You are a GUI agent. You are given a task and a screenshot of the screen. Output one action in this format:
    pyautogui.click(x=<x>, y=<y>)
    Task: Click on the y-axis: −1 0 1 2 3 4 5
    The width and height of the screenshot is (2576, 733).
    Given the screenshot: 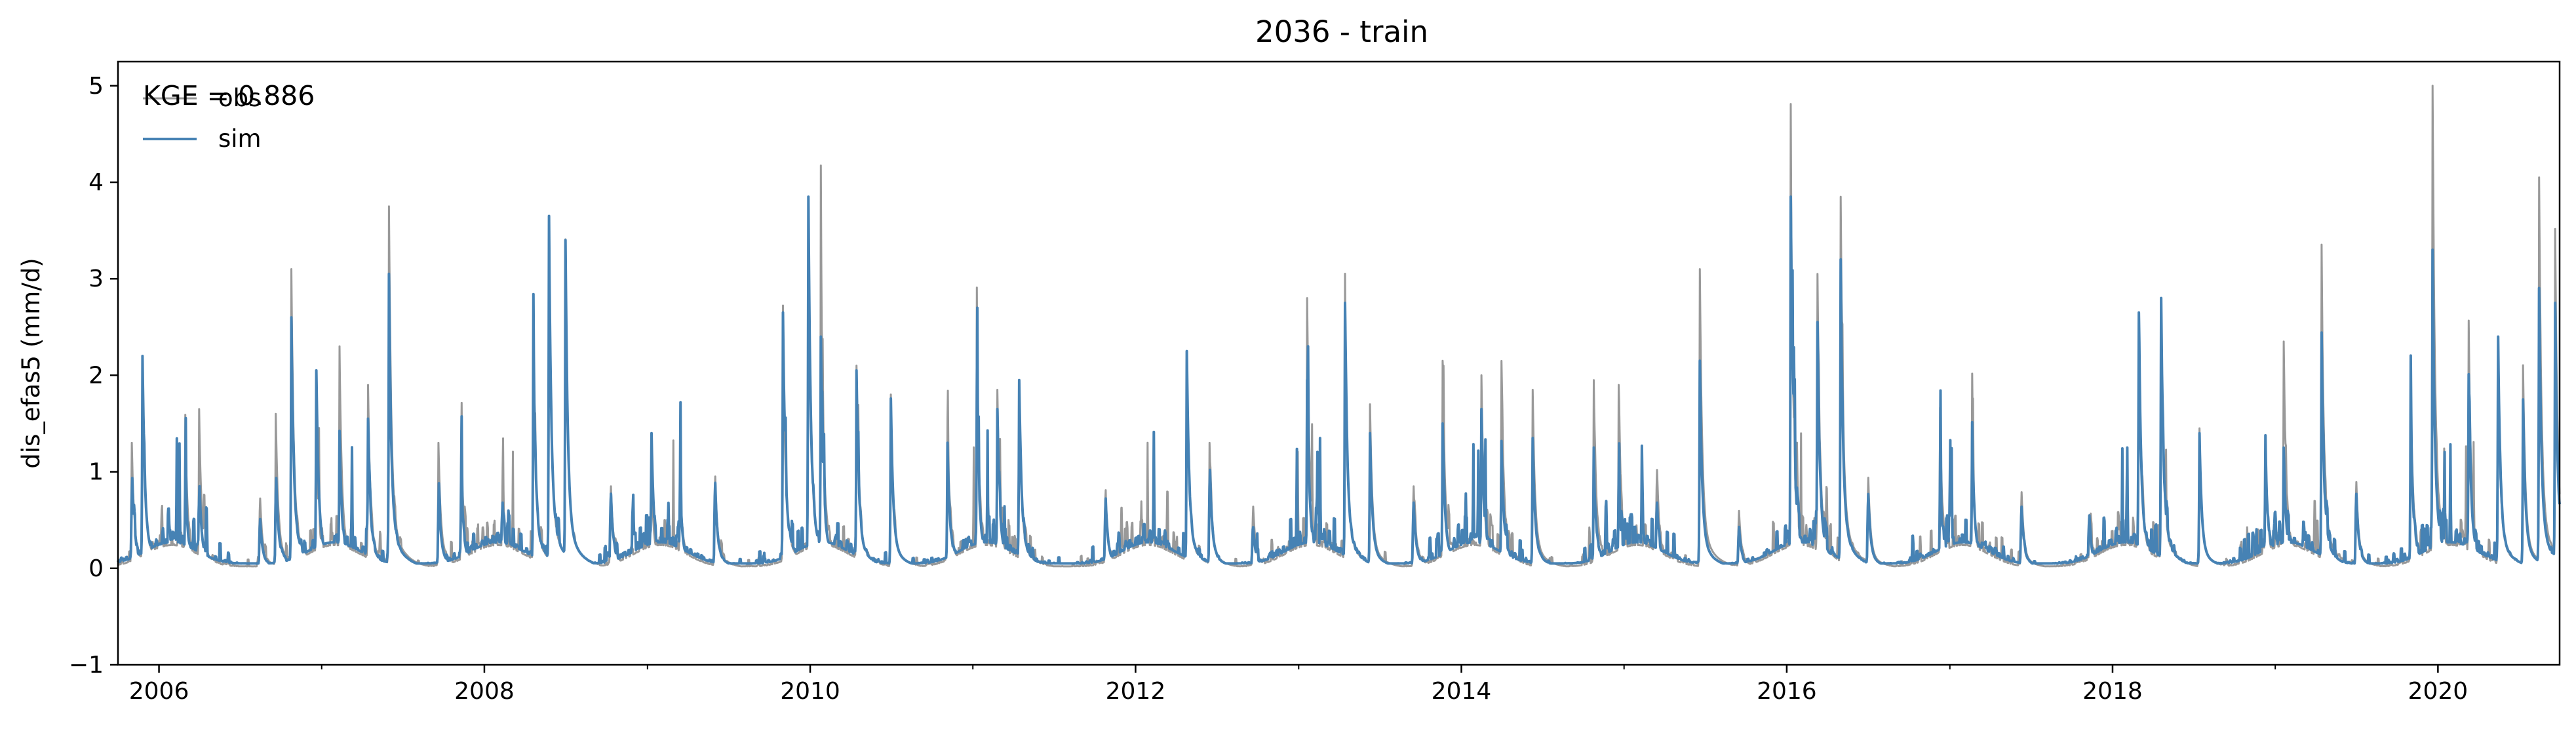 What is the action you would take?
    pyautogui.click(x=93, y=376)
    